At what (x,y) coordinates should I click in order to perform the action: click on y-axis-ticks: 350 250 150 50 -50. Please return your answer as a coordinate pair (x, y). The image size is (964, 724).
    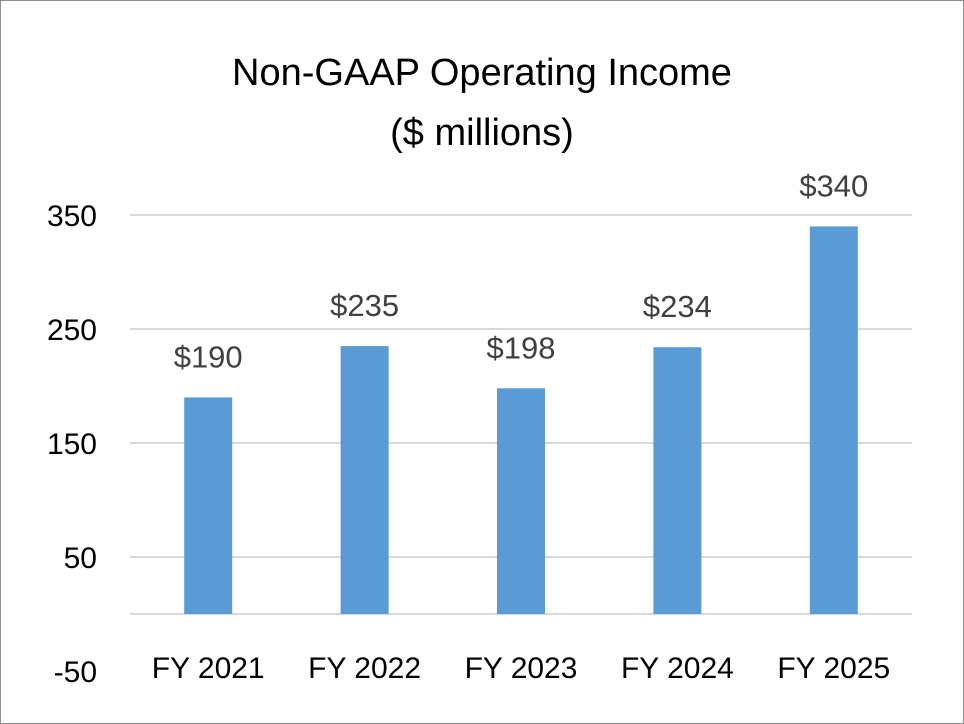
    Looking at the image, I should click on (72, 444).